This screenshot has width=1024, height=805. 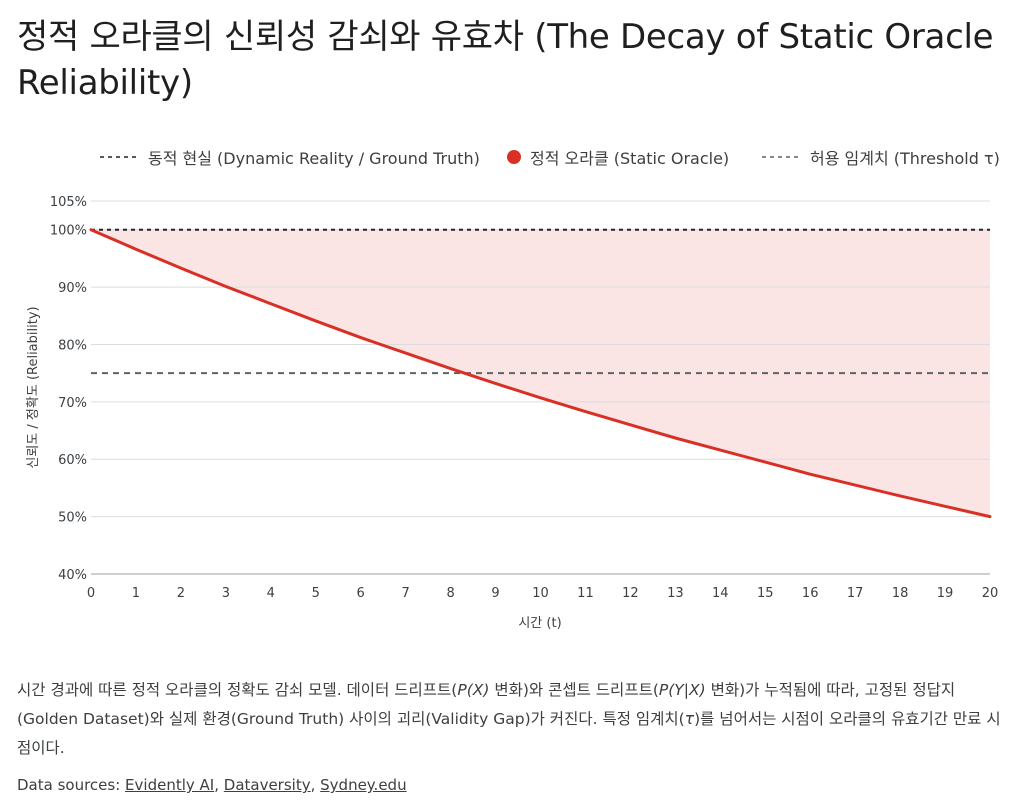 I want to click on source-link-sydney-edu: Sydney.edu, so click(x=363, y=785).